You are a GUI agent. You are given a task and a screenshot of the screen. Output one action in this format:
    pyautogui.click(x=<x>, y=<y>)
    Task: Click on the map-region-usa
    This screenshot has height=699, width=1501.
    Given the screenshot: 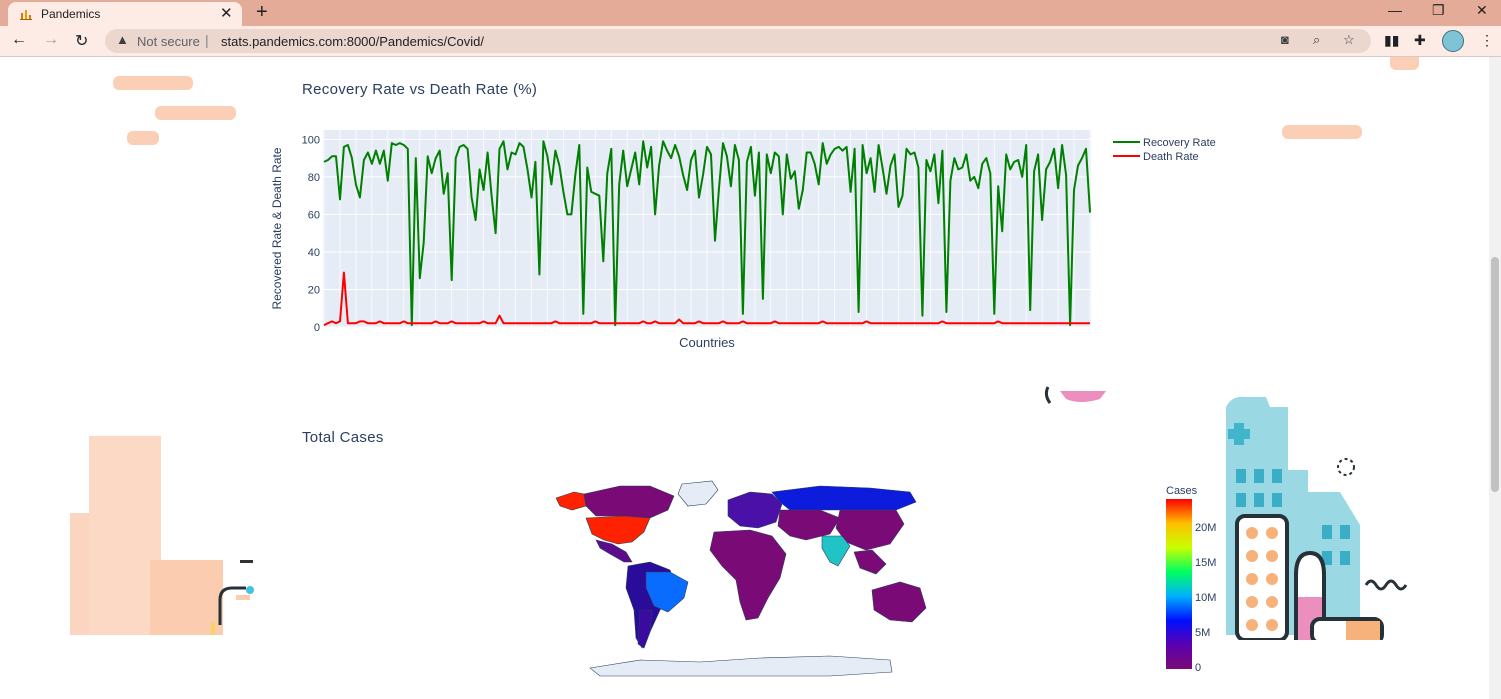 What is the action you would take?
    pyautogui.click(x=618, y=530)
    